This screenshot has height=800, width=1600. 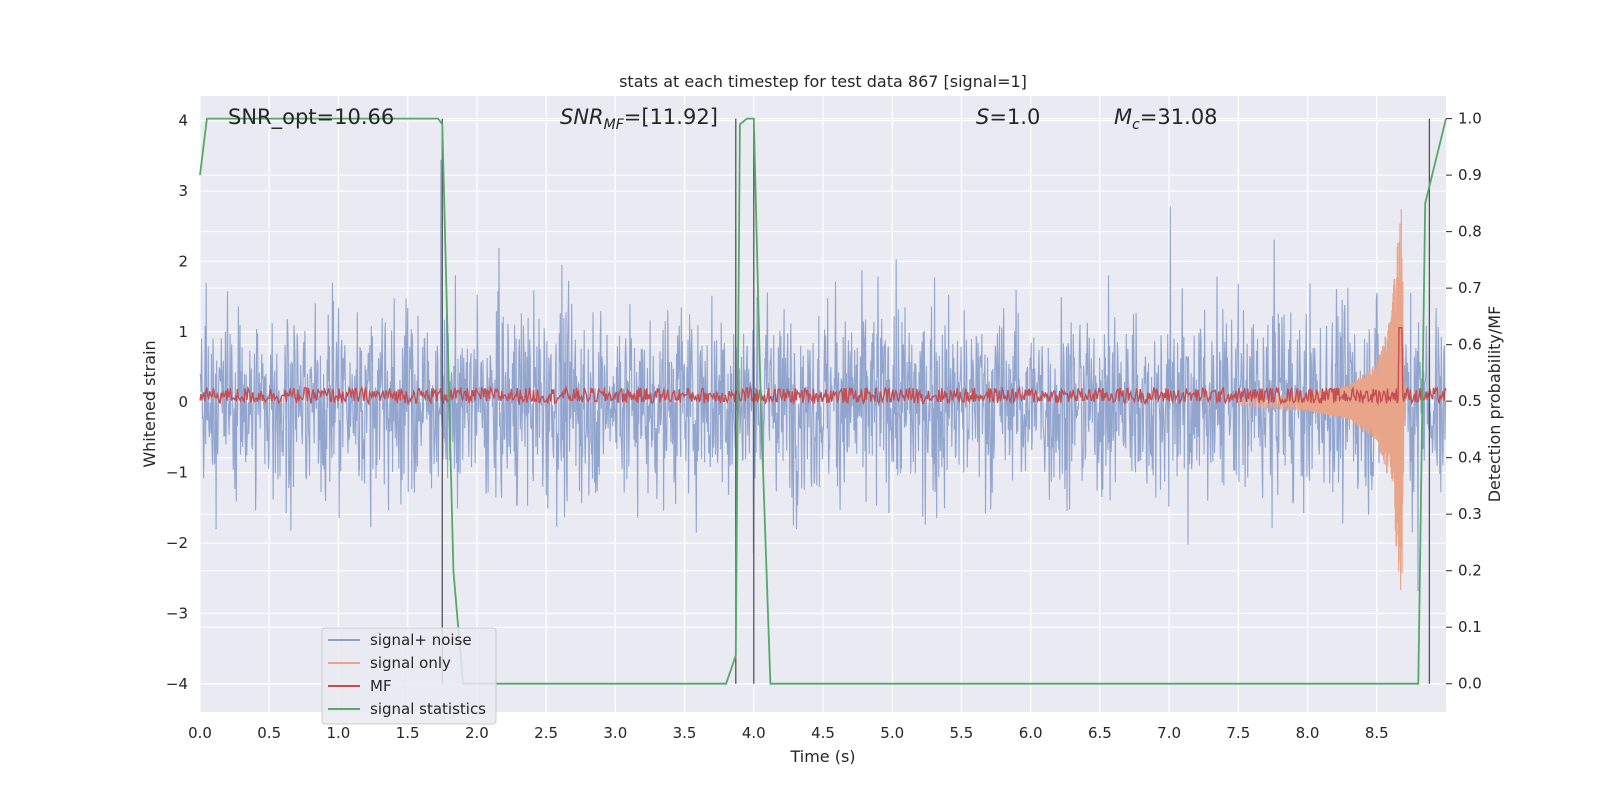 What do you see at coordinates (1014, 117) in the screenshot?
I see `annotation-s-value: =1.0` at bounding box center [1014, 117].